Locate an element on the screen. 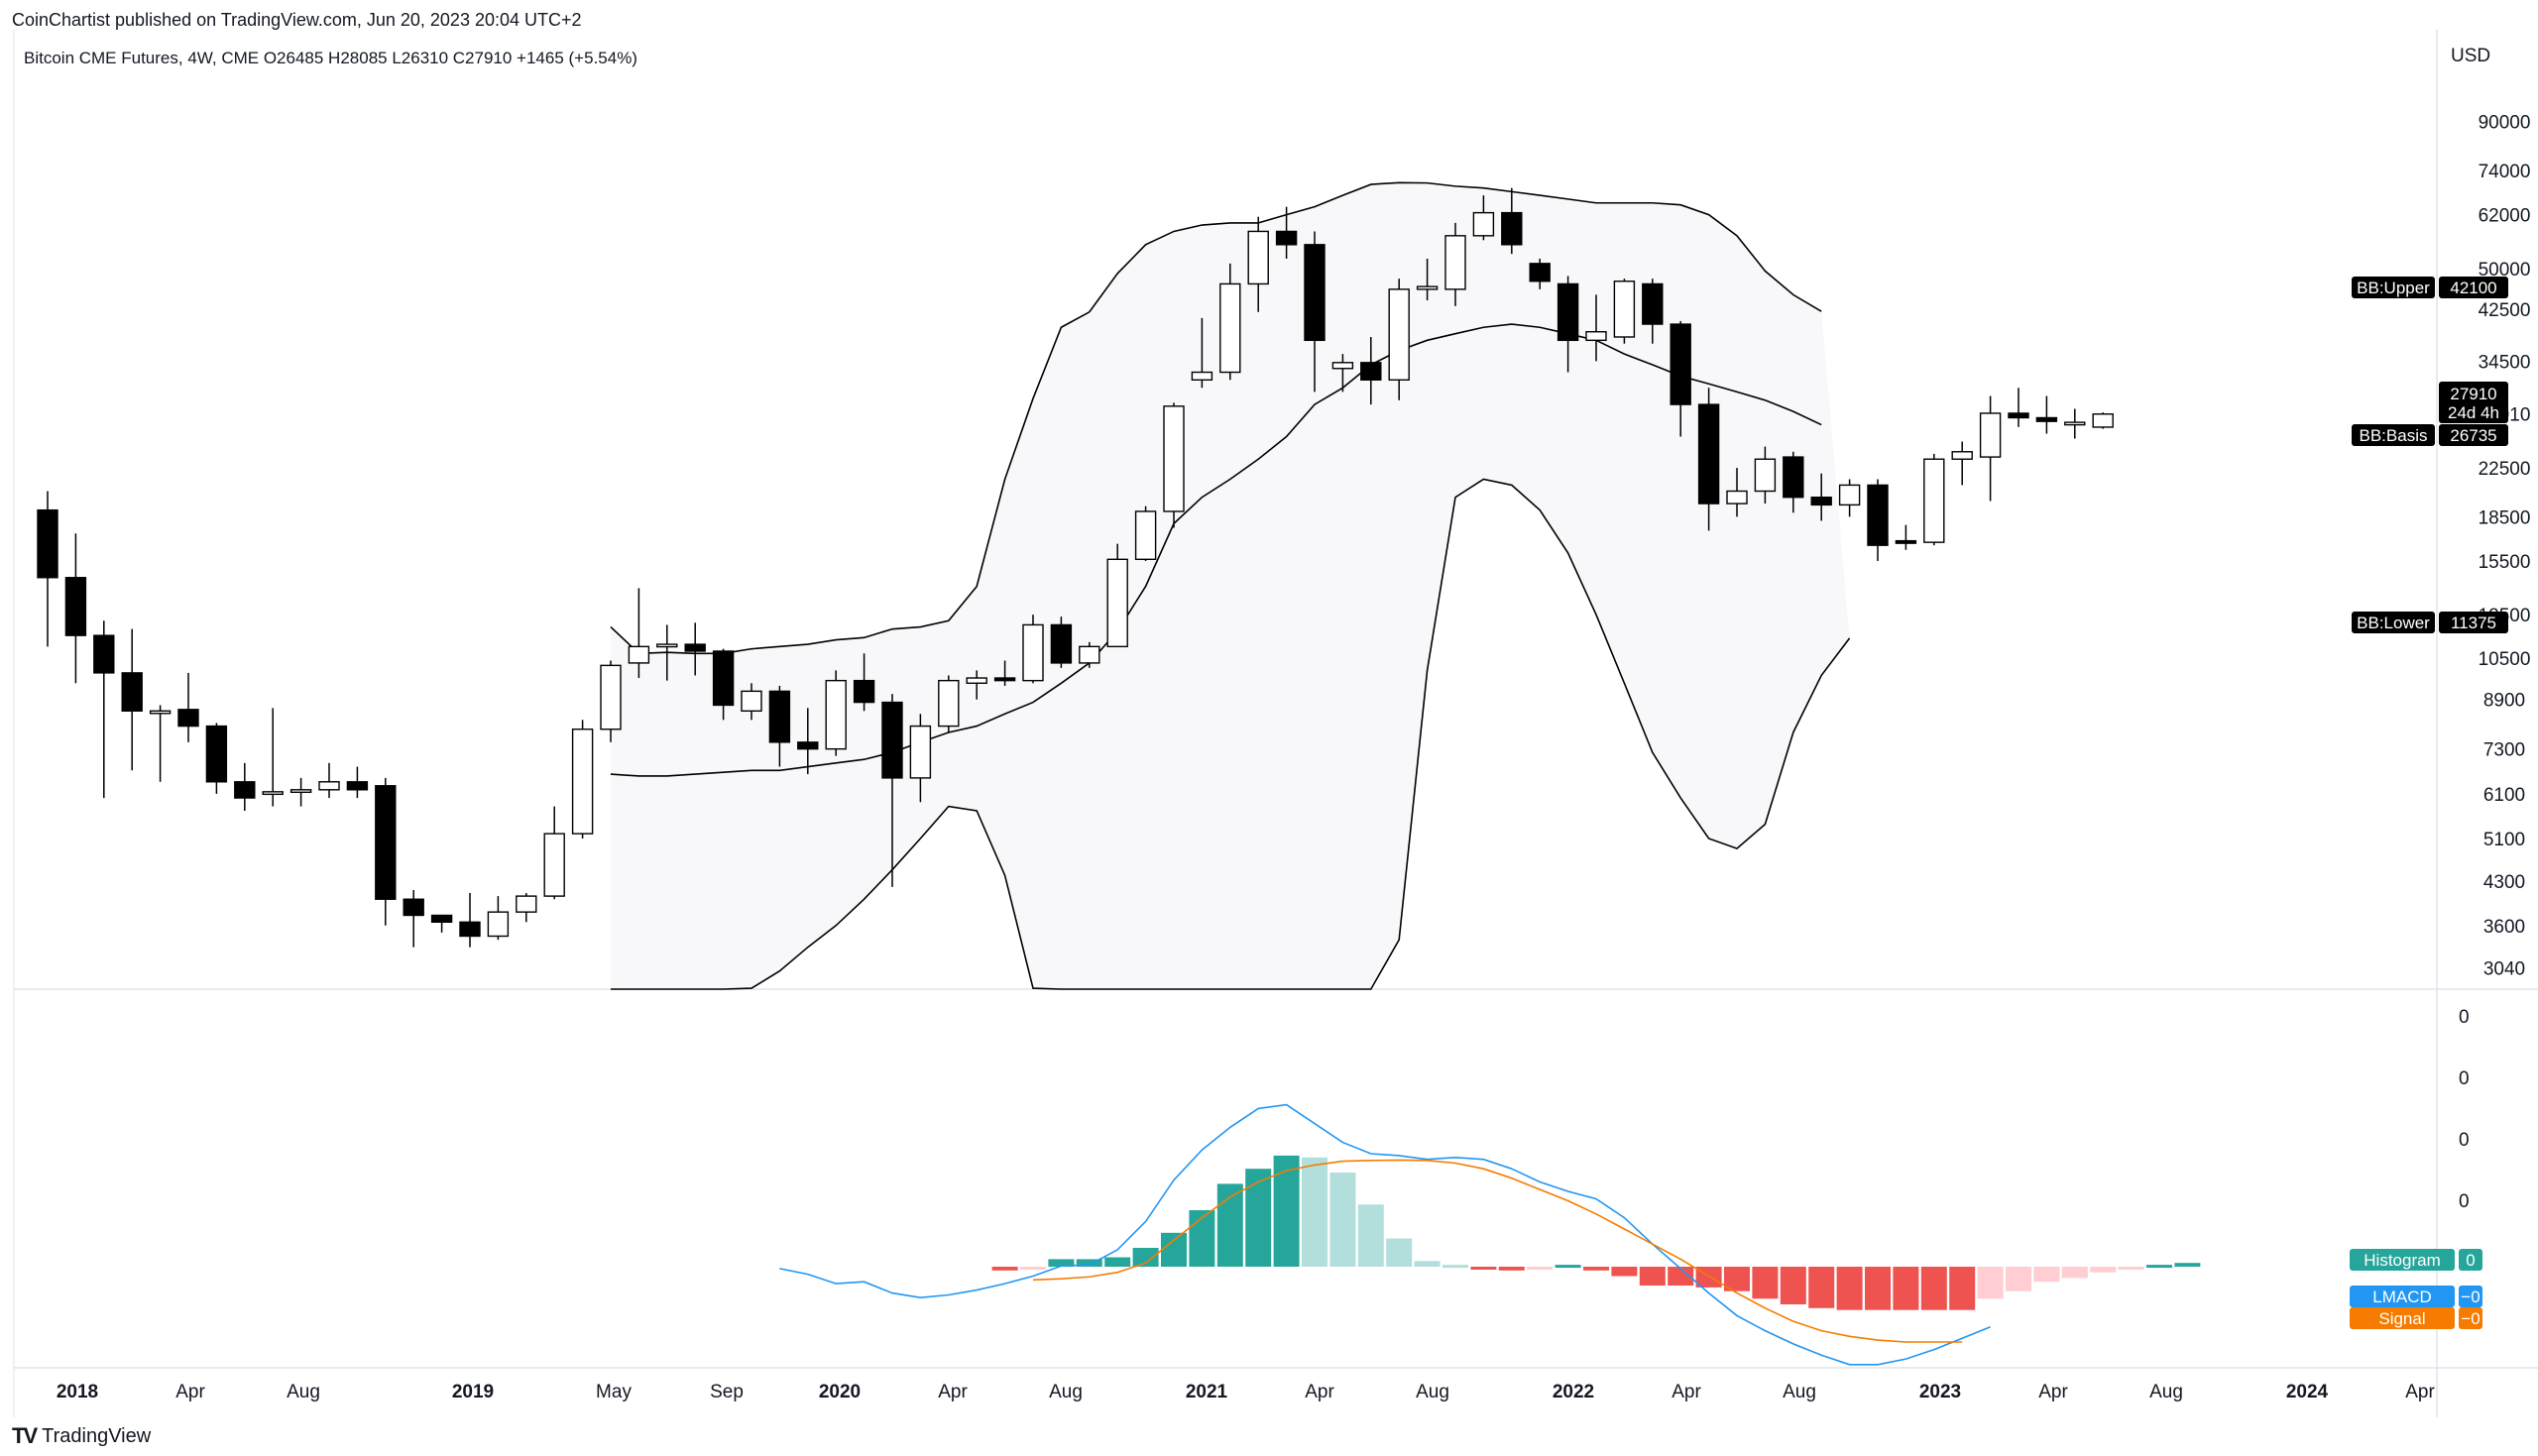 This screenshot has width=2538, height=1456. time-tick-label: Apr is located at coordinates (1319, 1392).